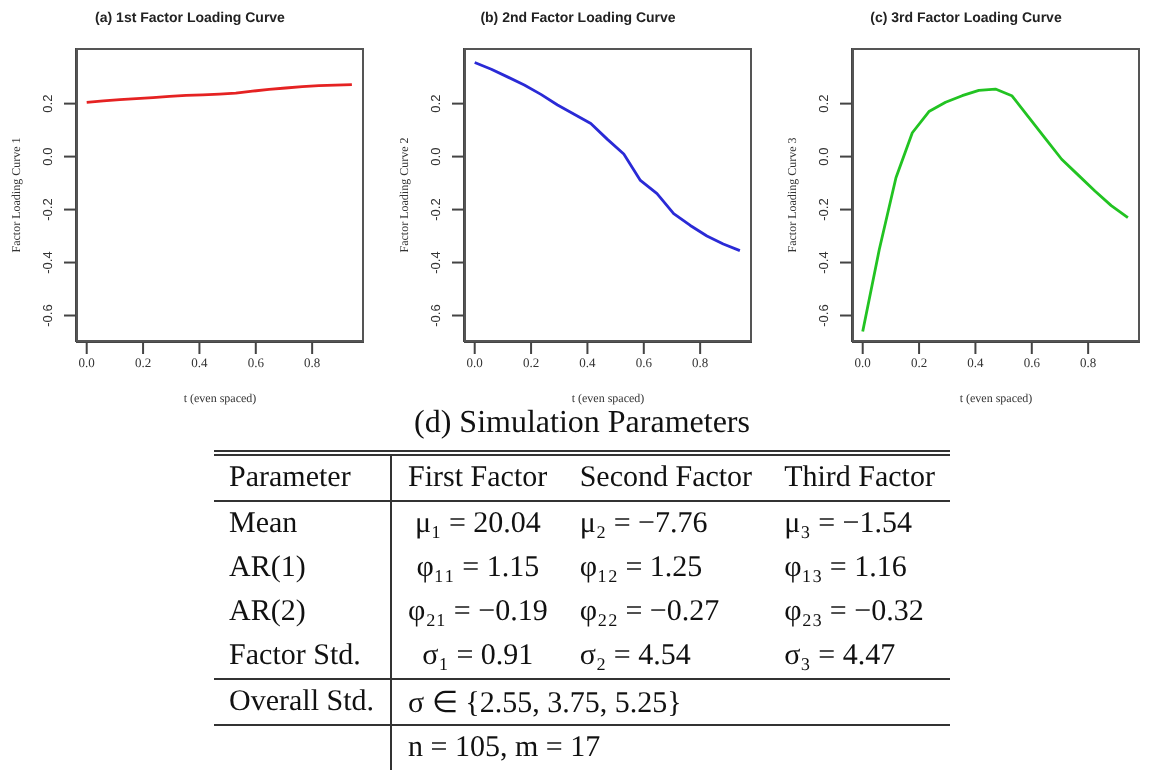  What do you see at coordinates (504, 748) in the screenshot?
I see `text: n = 105, m = 17` at bounding box center [504, 748].